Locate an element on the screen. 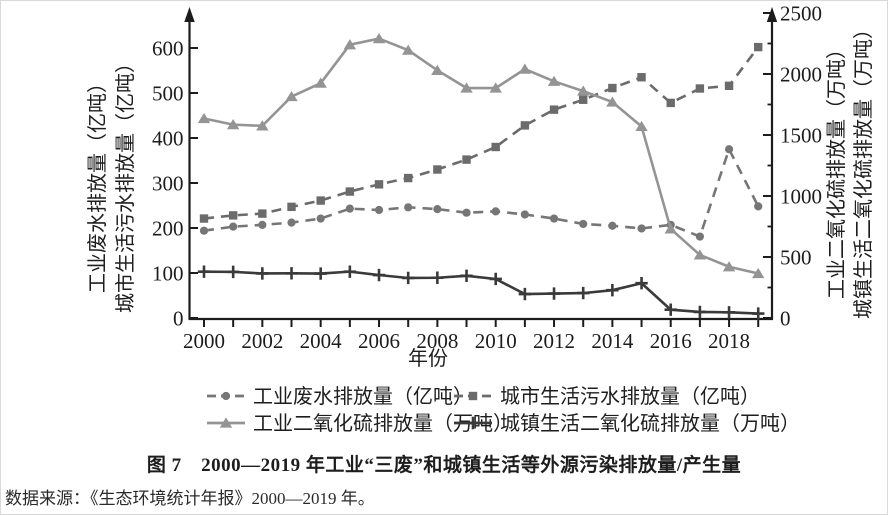  left-tick-label: 0 is located at coordinates (178, 319).